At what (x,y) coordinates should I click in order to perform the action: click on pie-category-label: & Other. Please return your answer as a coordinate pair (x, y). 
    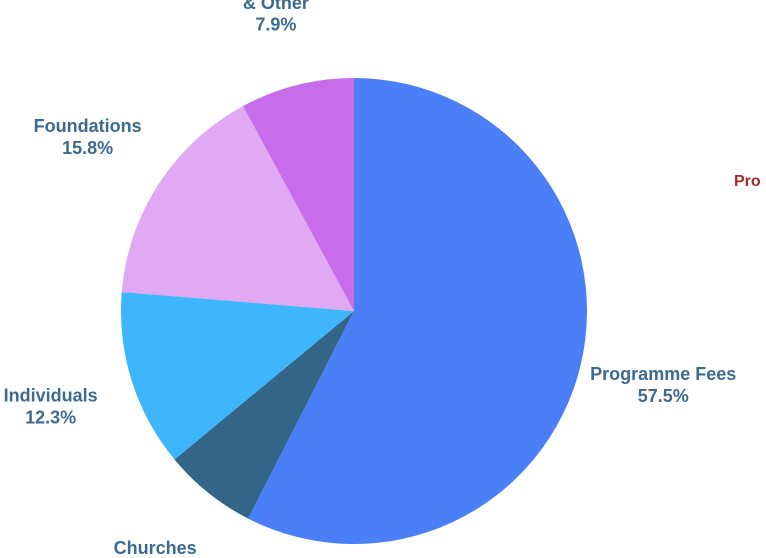
    Looking at the image, I should click on (276, 6).